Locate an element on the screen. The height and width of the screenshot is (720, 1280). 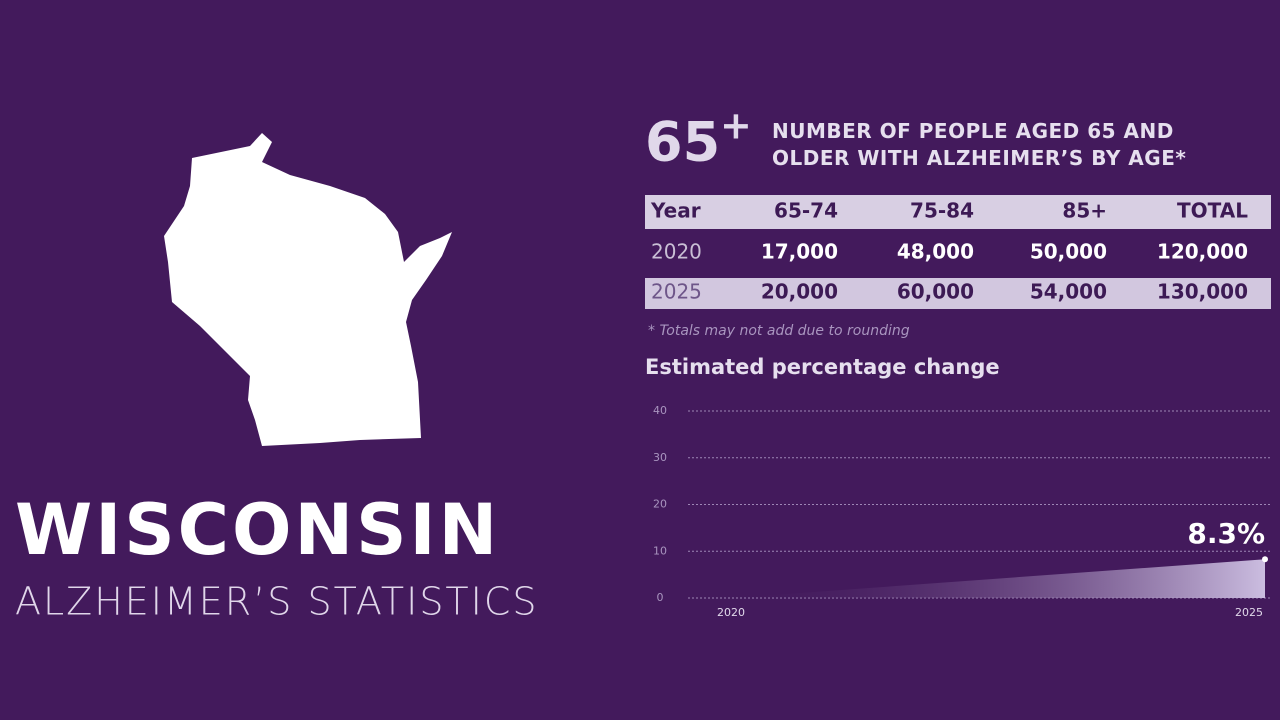
table-cell: 2025 is located at coordinates (676, 292).